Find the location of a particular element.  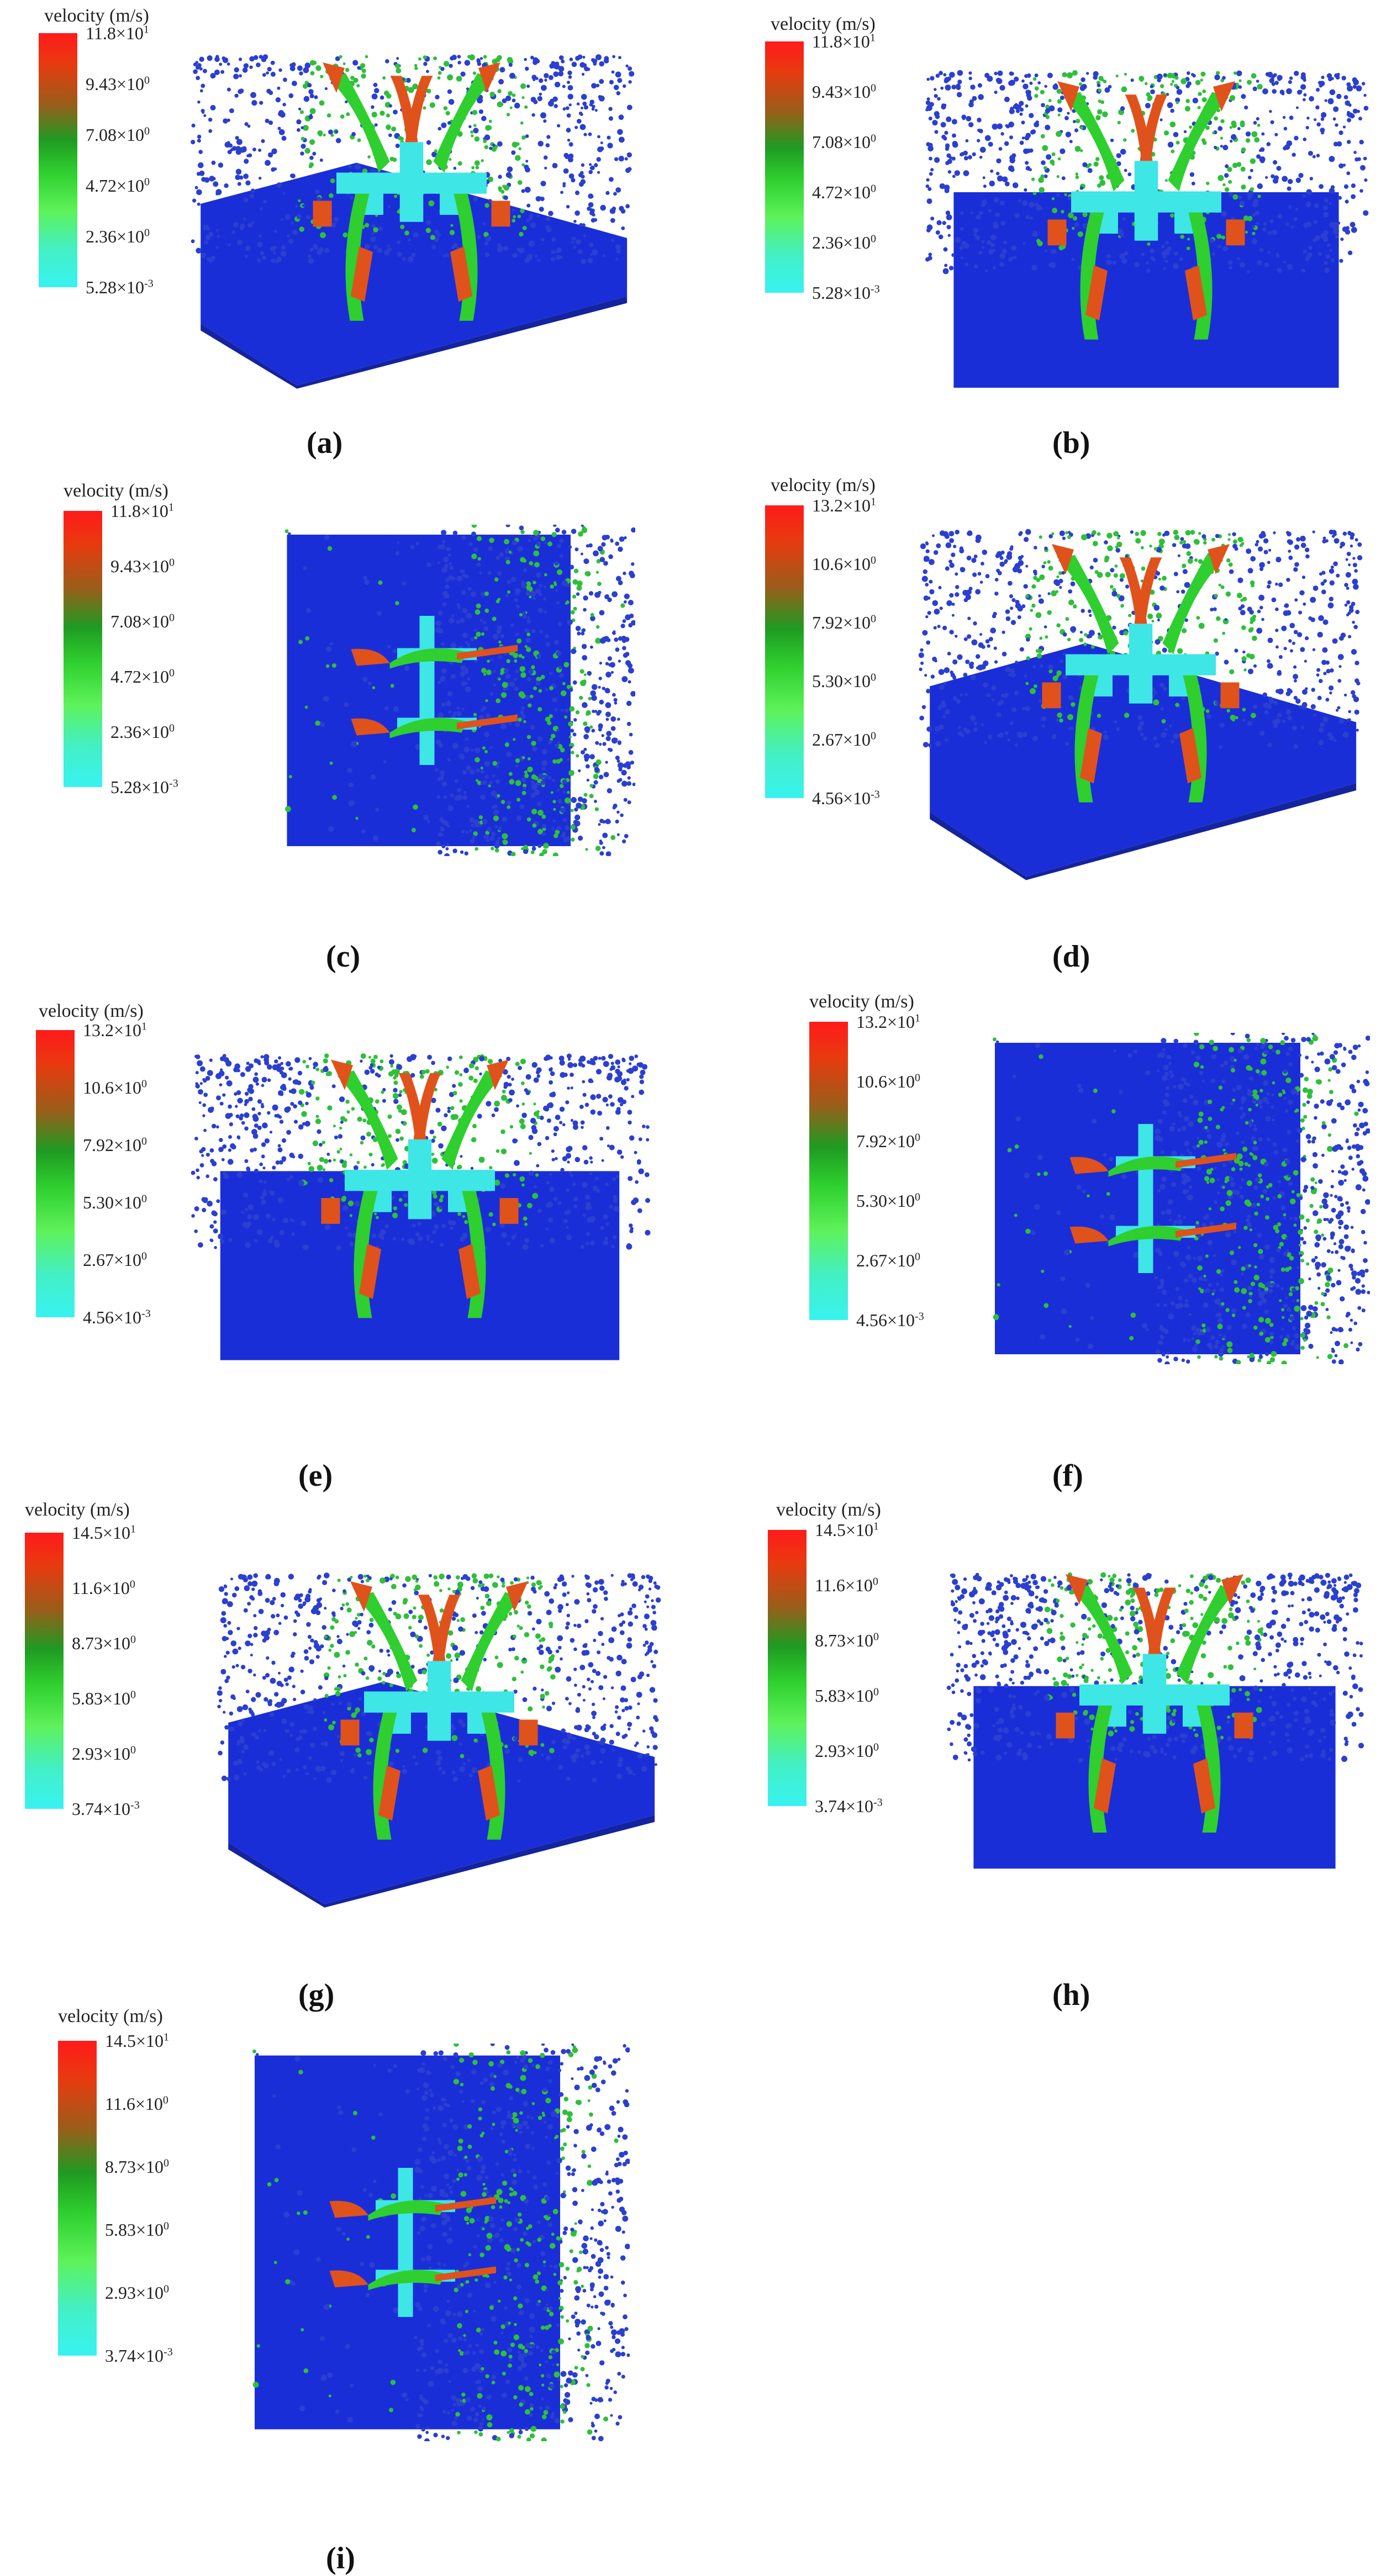

panel-label: (b) is located at coordinates (1071, 443).